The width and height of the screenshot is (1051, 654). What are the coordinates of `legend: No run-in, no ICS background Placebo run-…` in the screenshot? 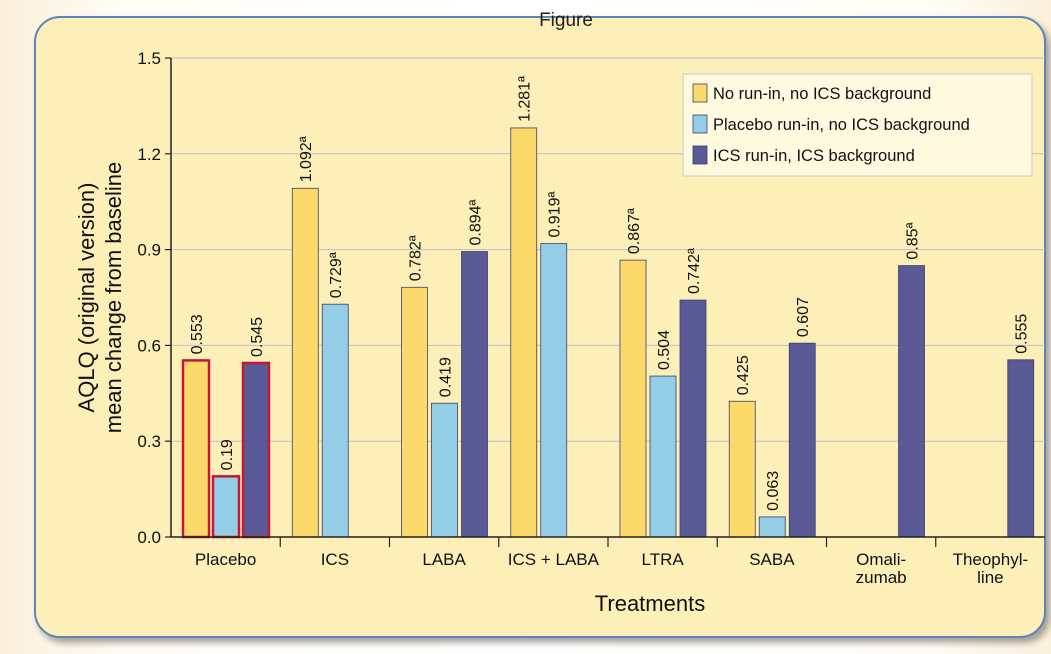 It's located at (857, 125).